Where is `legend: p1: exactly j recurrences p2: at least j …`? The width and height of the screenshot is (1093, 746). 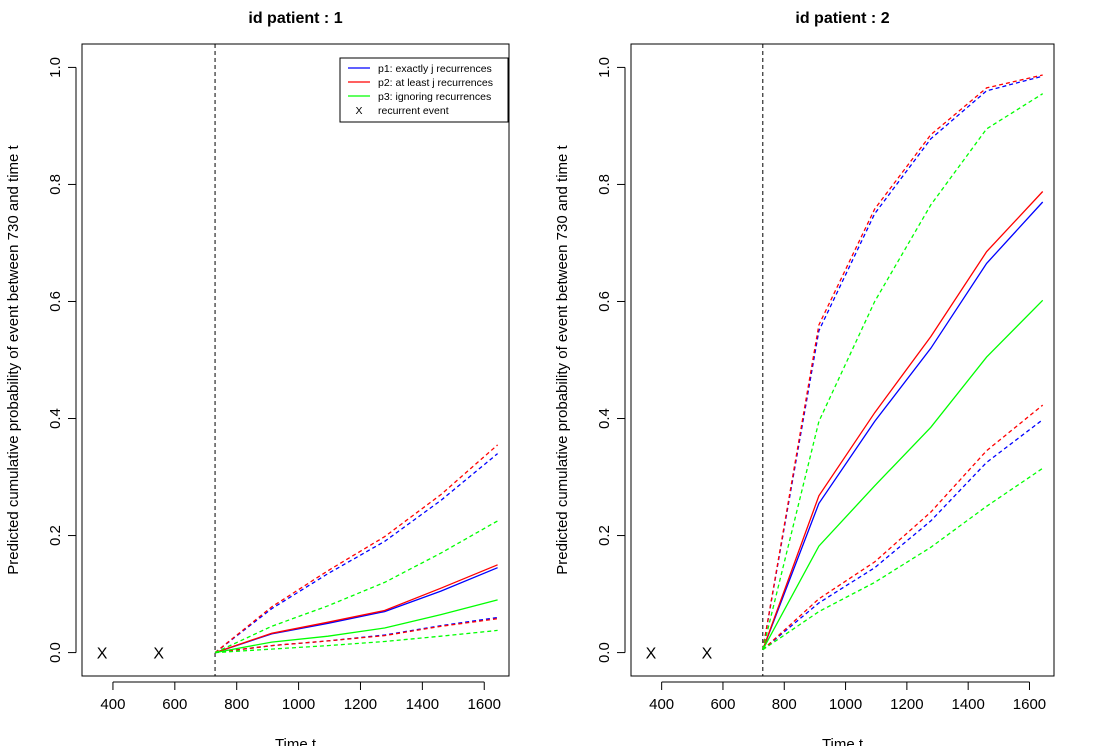 legend: p1: exactly j recurrences p2: at least j … is located at coordinates (424, 90).